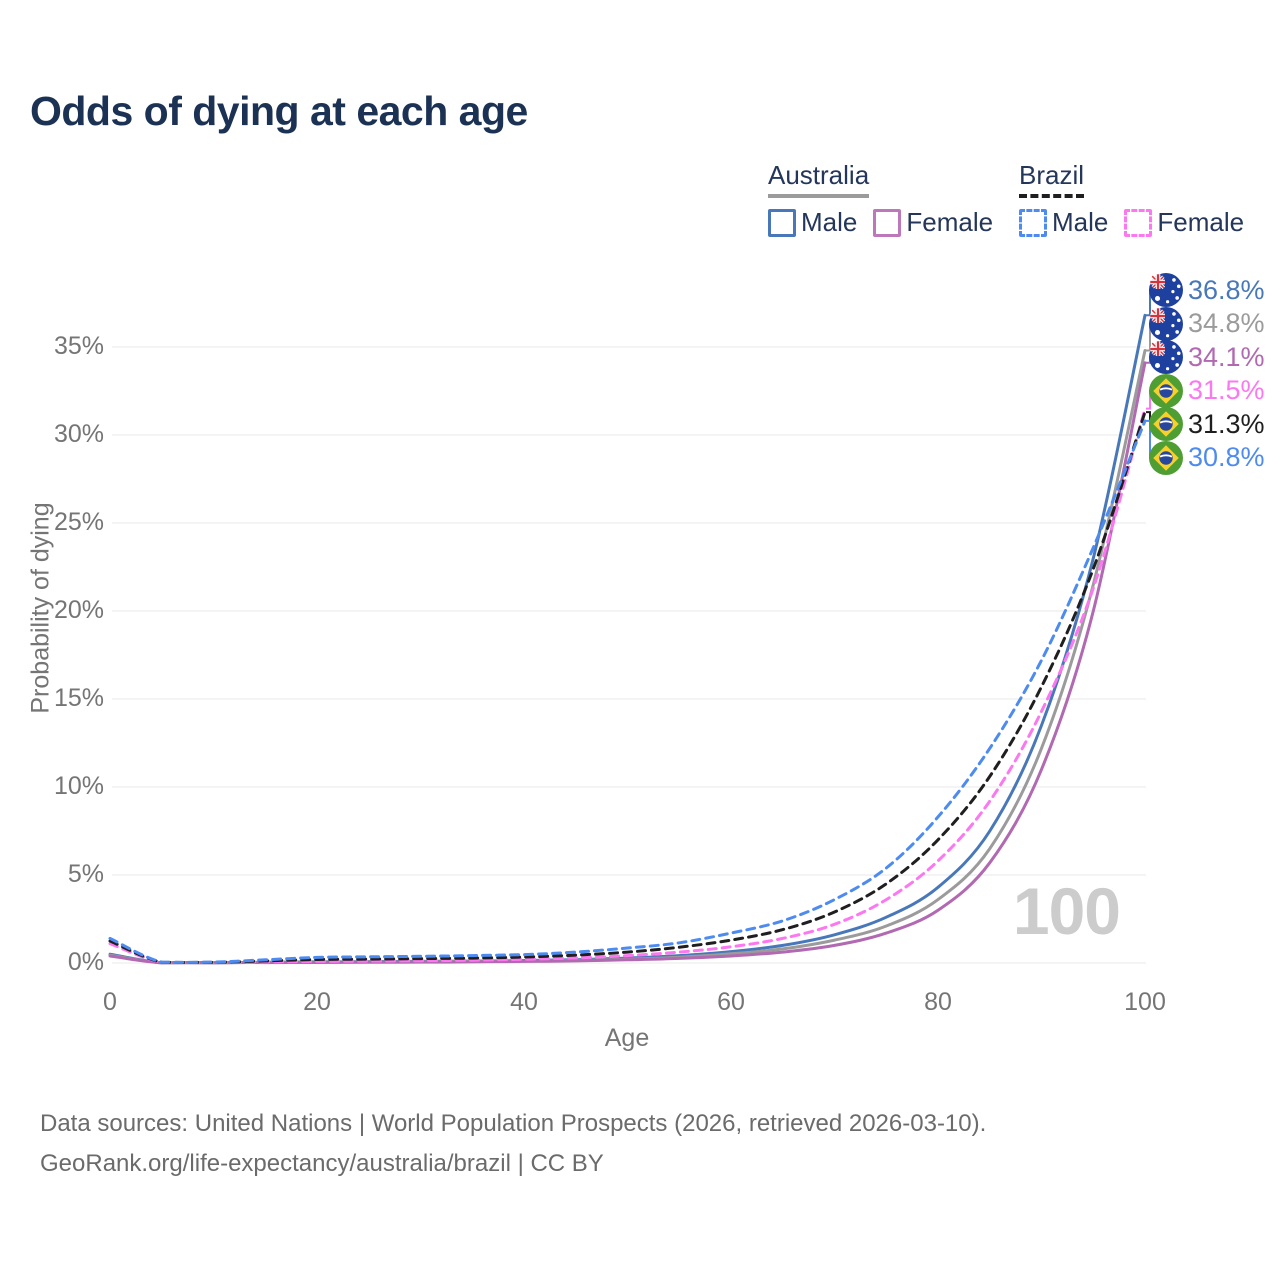 This screenshot has width=1280, height=1280. Describe the element at coordinates (731, 1002) in the screenshot. I see `x-tick-label: 60` at that location.